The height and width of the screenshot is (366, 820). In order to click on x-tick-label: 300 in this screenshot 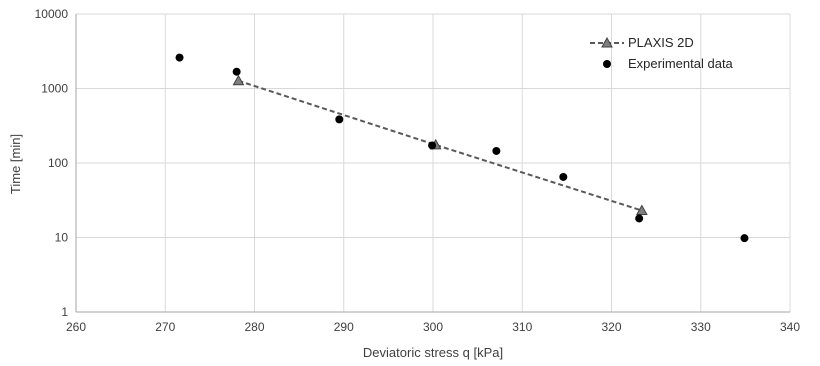, I will do `click(433, 327)`.